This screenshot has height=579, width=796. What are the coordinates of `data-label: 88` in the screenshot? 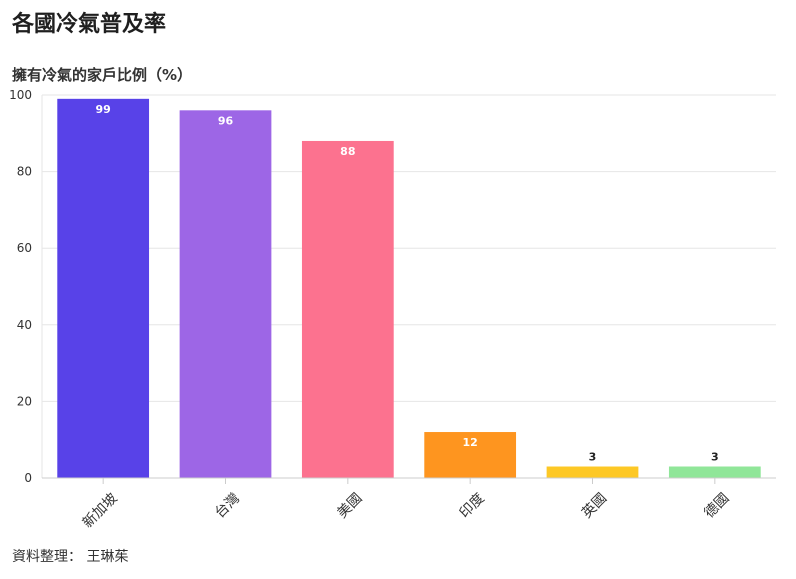 It's located at (347, 151).